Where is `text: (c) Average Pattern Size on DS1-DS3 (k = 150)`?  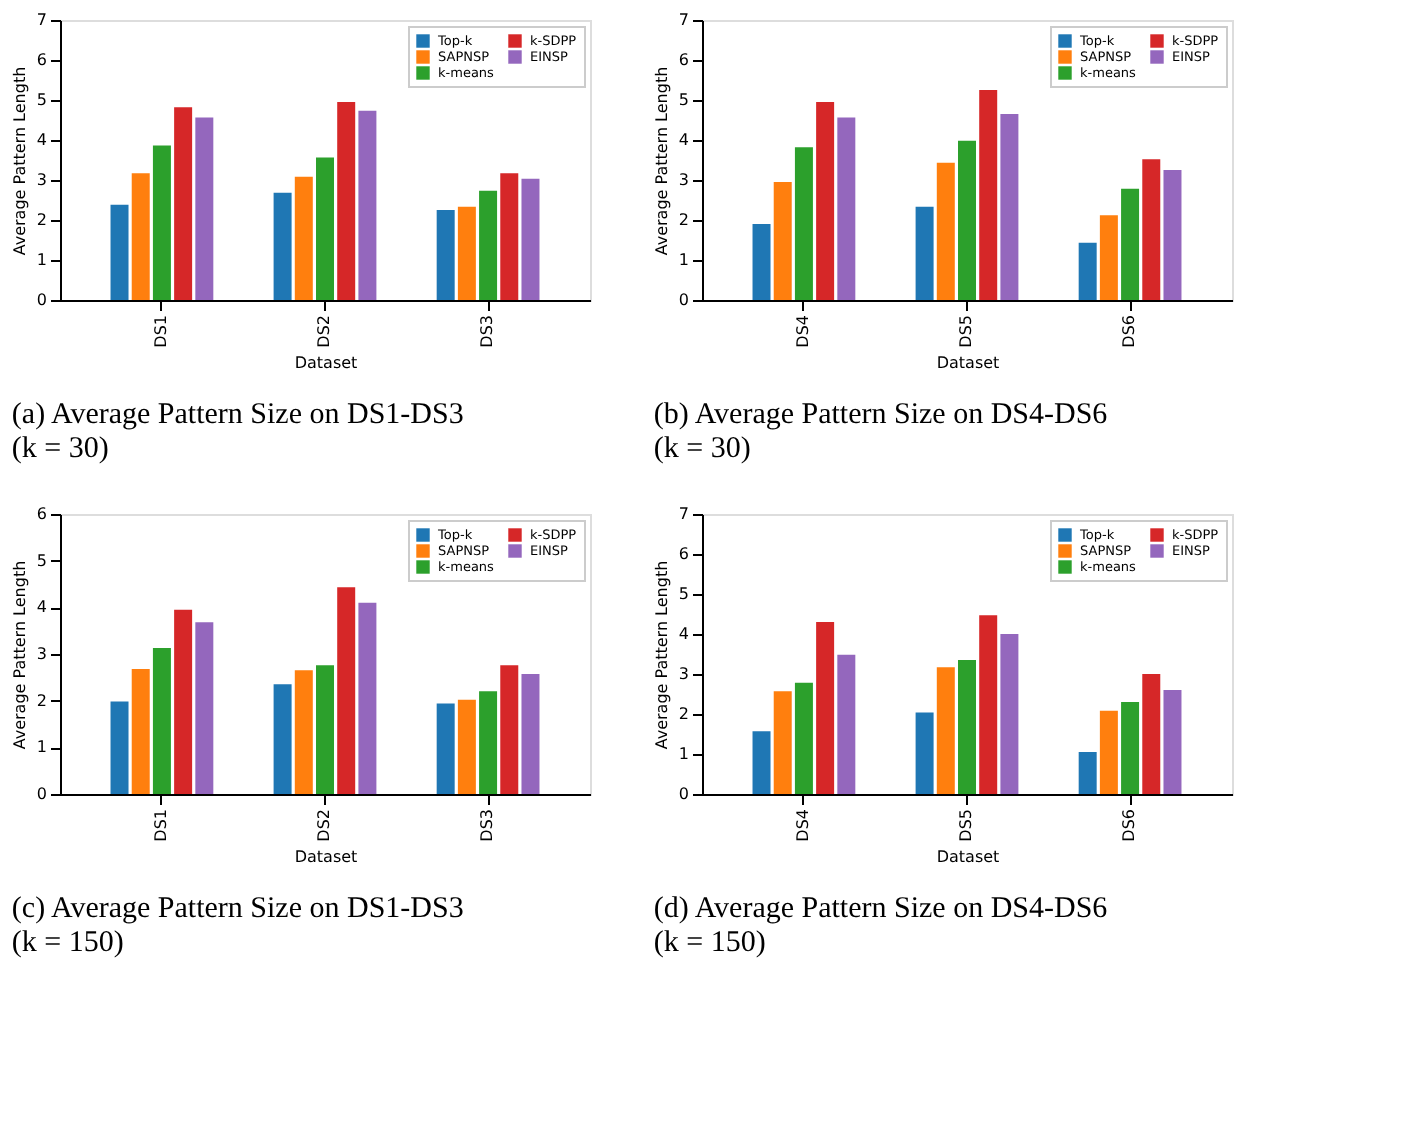 text: (c) Average Pattern Size on DS1-DS3 (k = 150) is located at coordinates (237, 925).